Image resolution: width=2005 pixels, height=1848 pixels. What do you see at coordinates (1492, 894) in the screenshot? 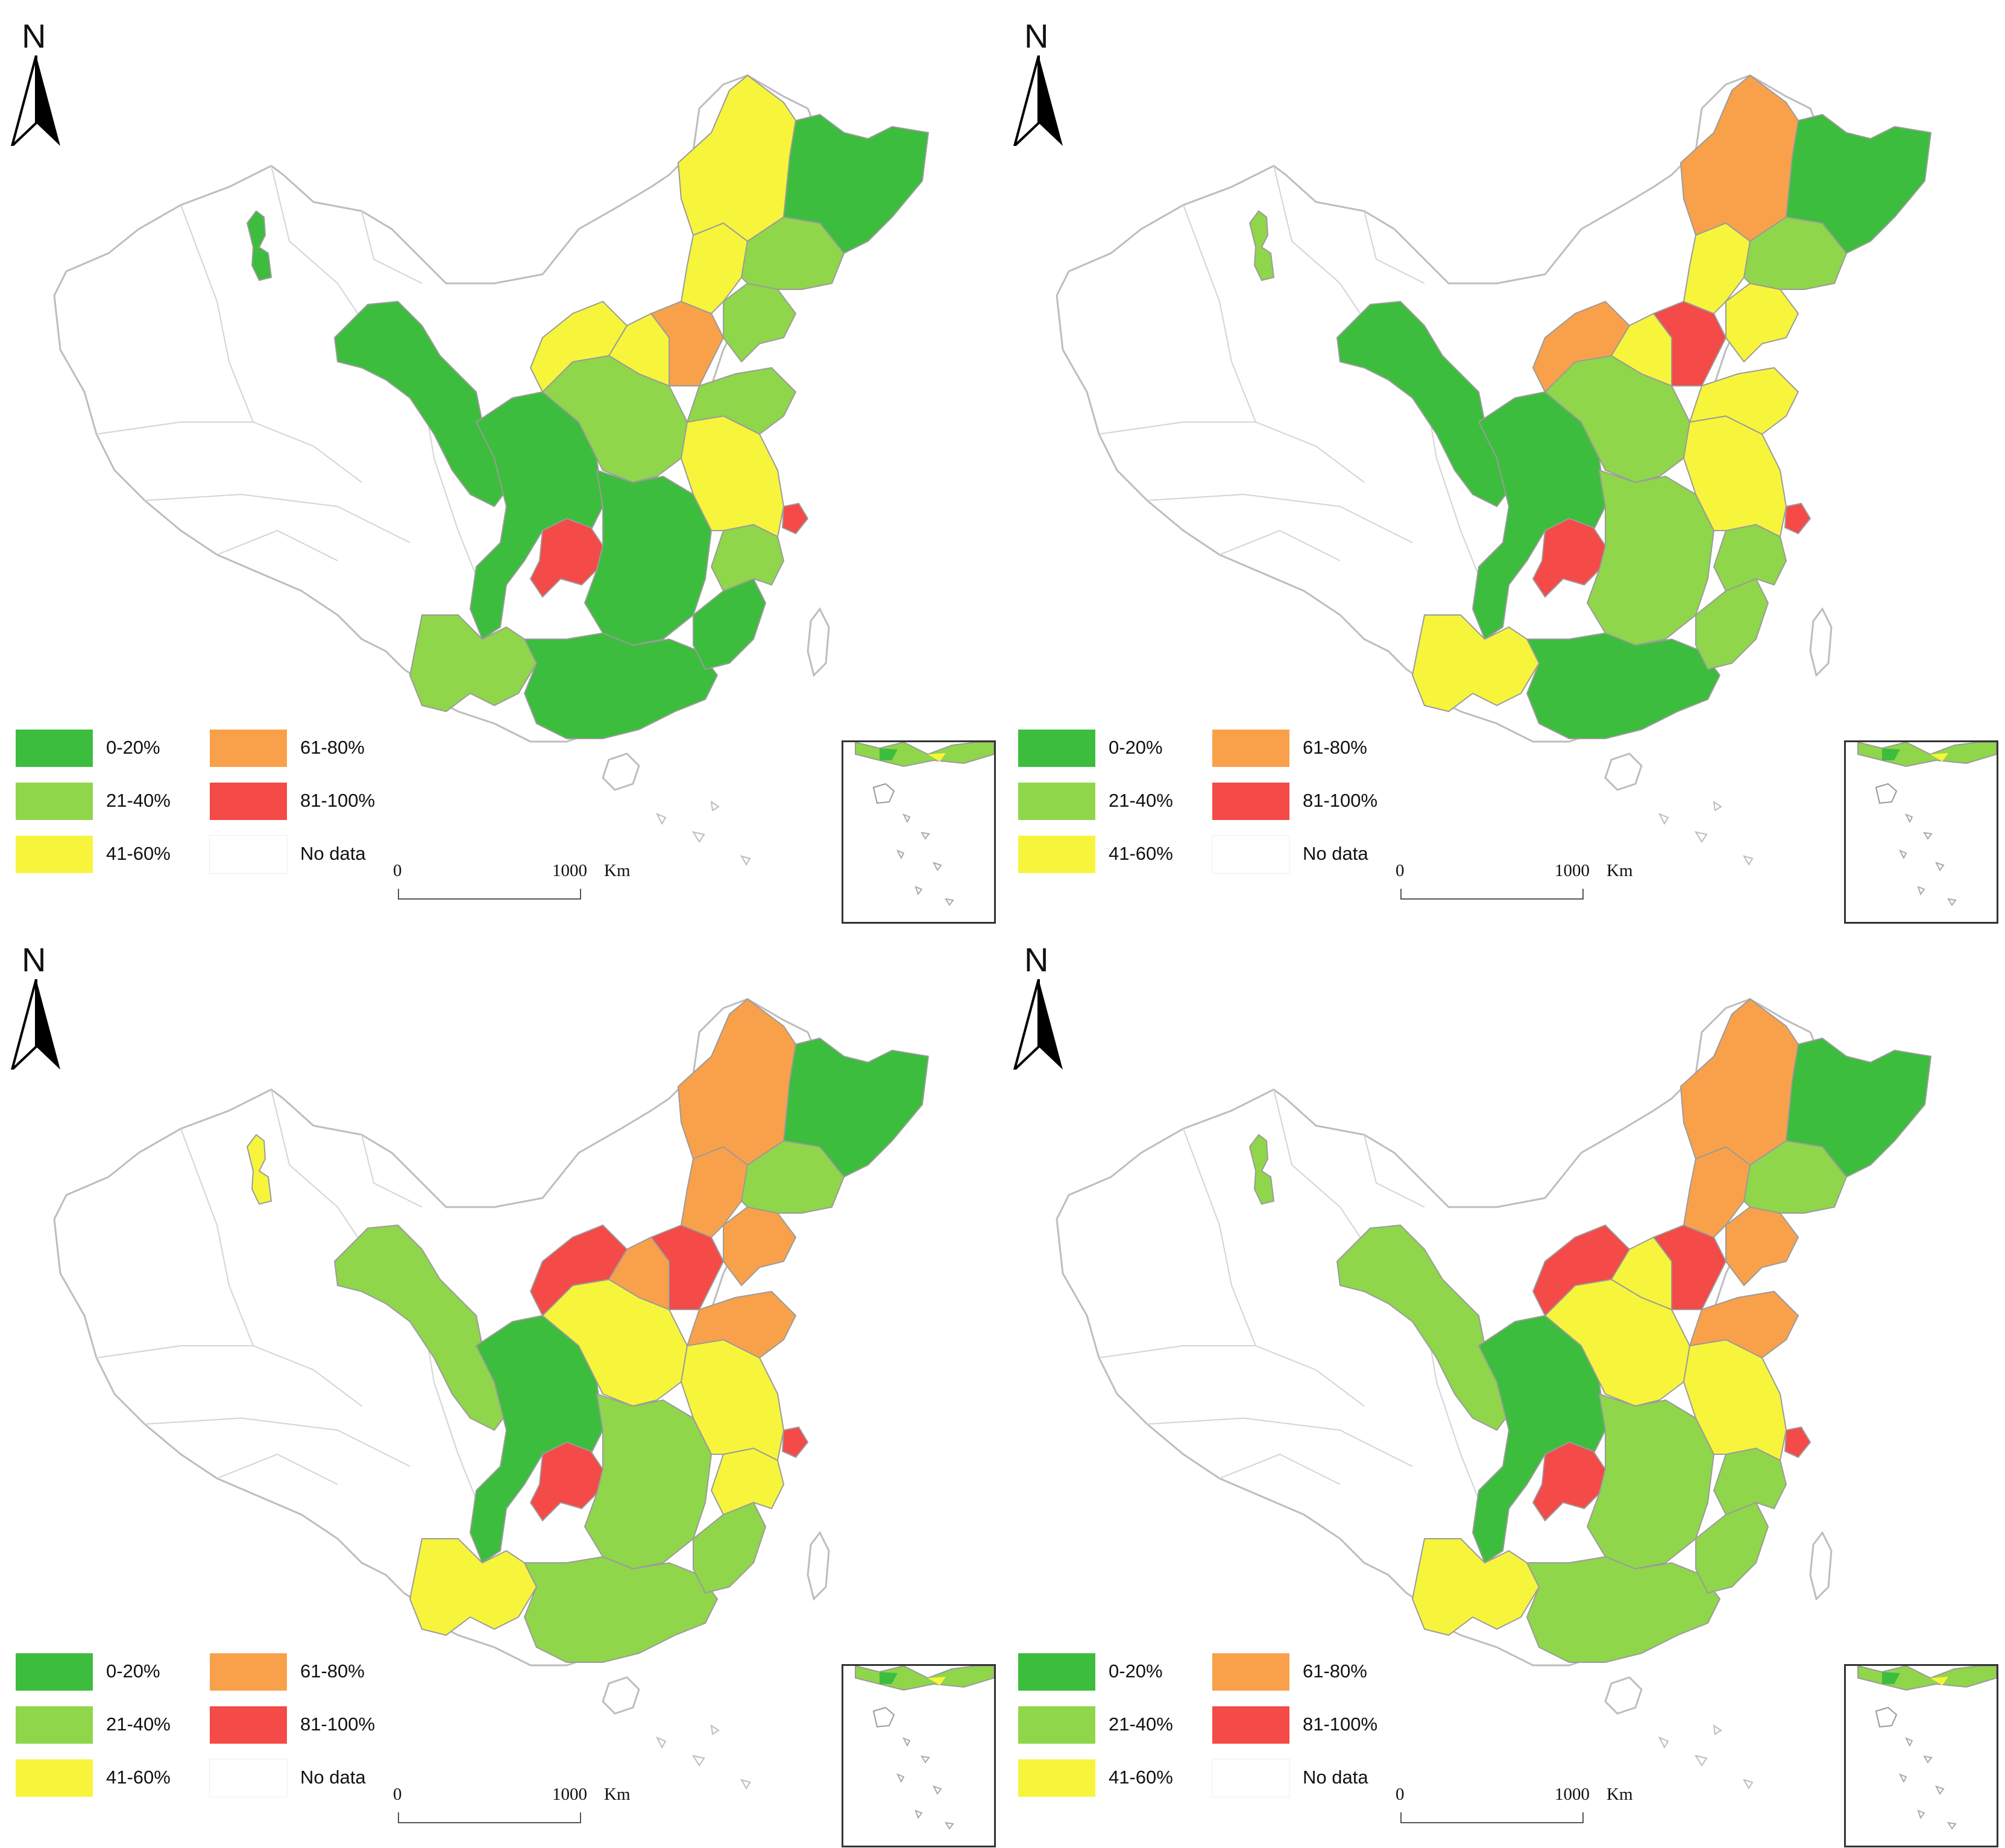
I see `scale-bar-line` at bounding box center [1492, 894].